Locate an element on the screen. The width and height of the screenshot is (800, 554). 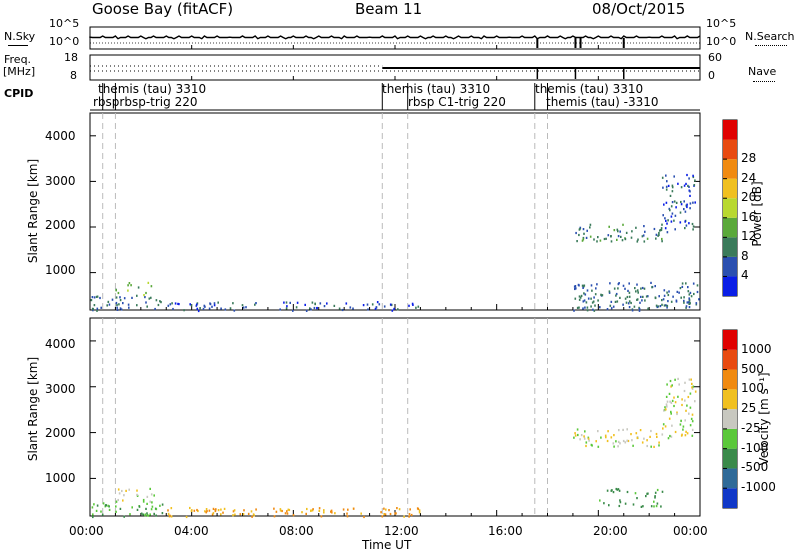
nave-legend-line is located at coordinates (764, 81).